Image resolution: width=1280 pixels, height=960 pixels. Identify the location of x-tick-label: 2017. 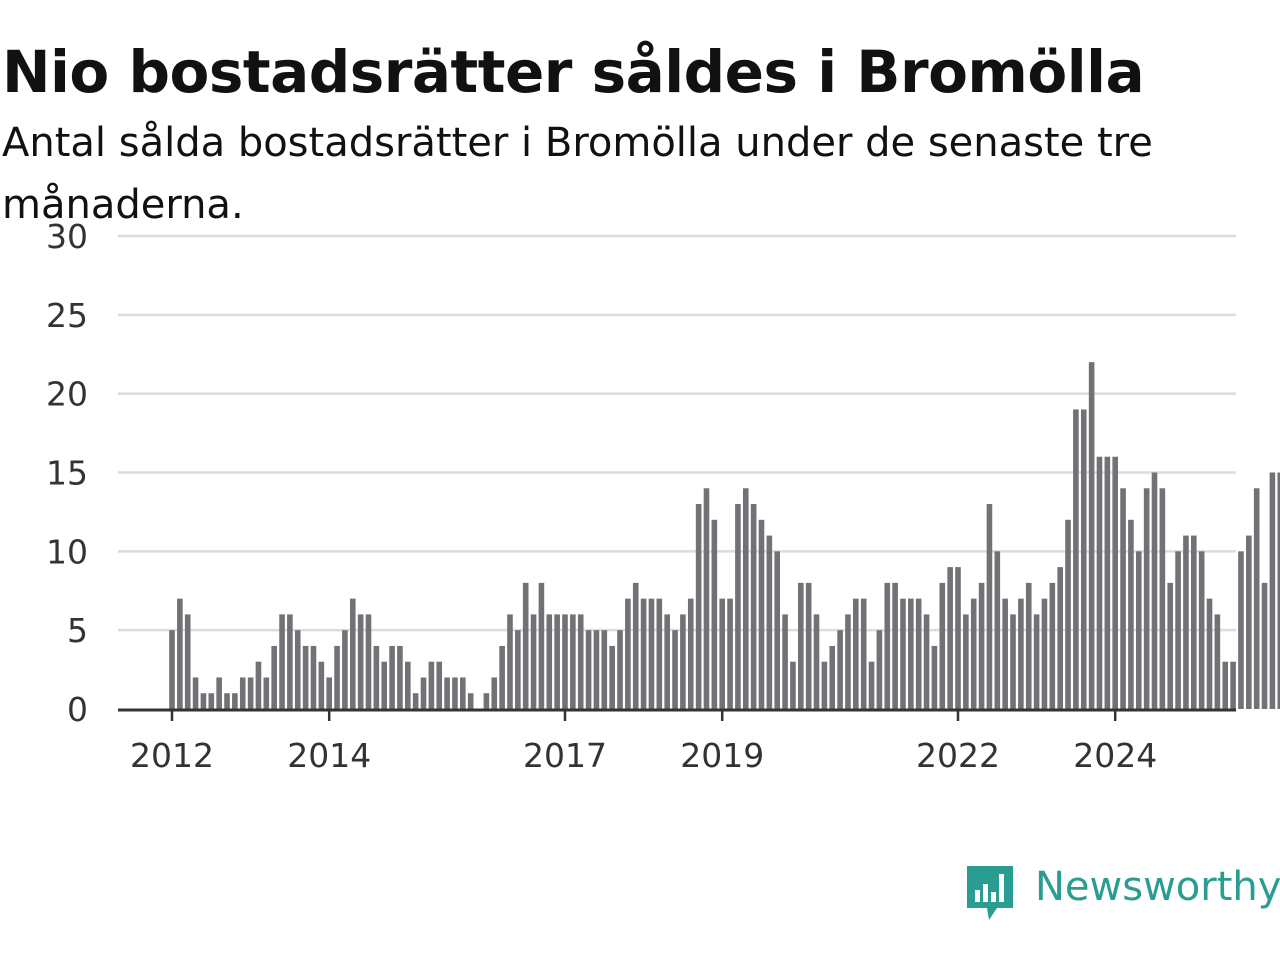
(565, 755).